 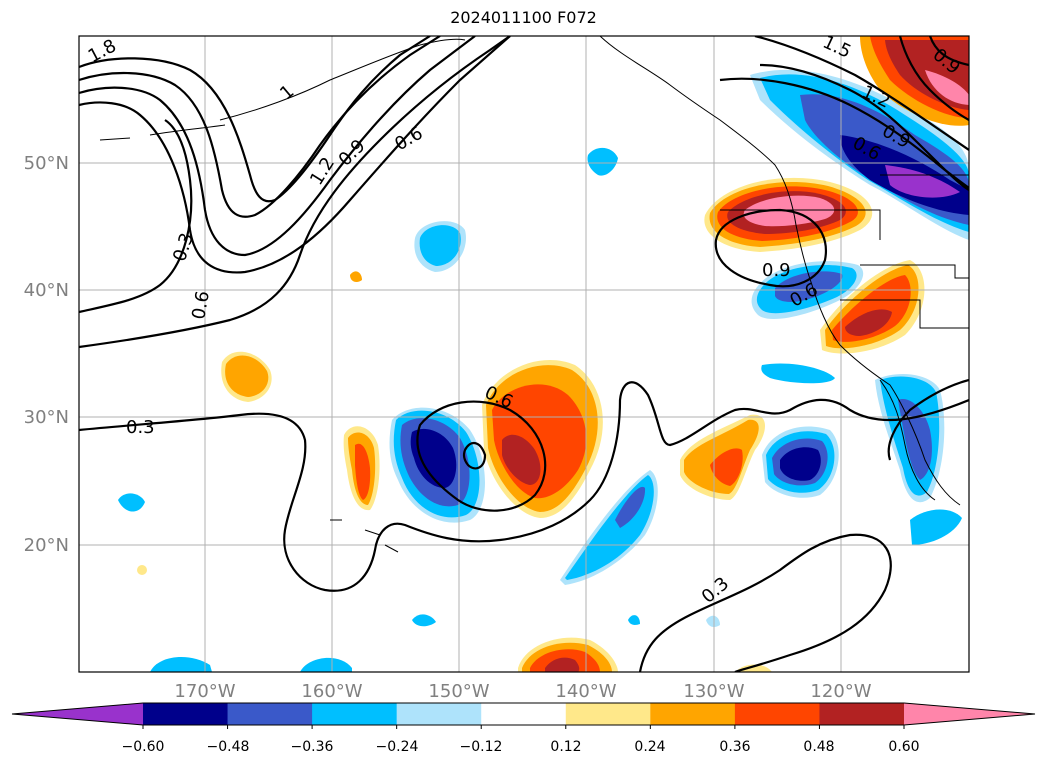 What do you see at coordinates (798, 373) in the screenshot?
I see `shade-socal-cyan` at bounding box center [798, 373].